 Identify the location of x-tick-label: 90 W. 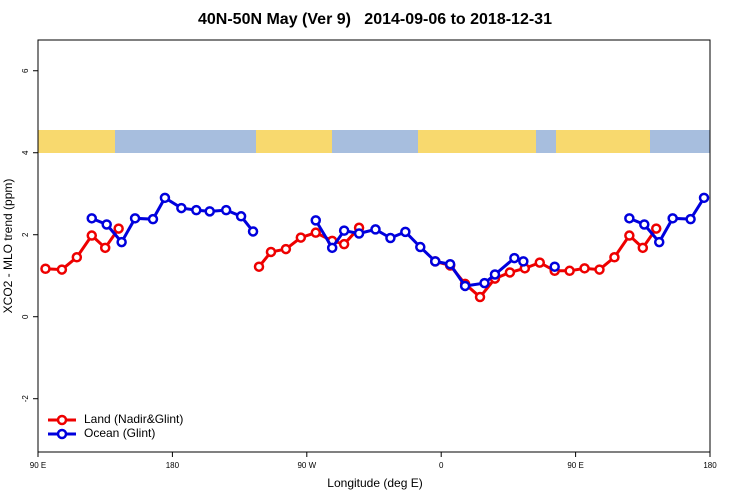
(306, 465).